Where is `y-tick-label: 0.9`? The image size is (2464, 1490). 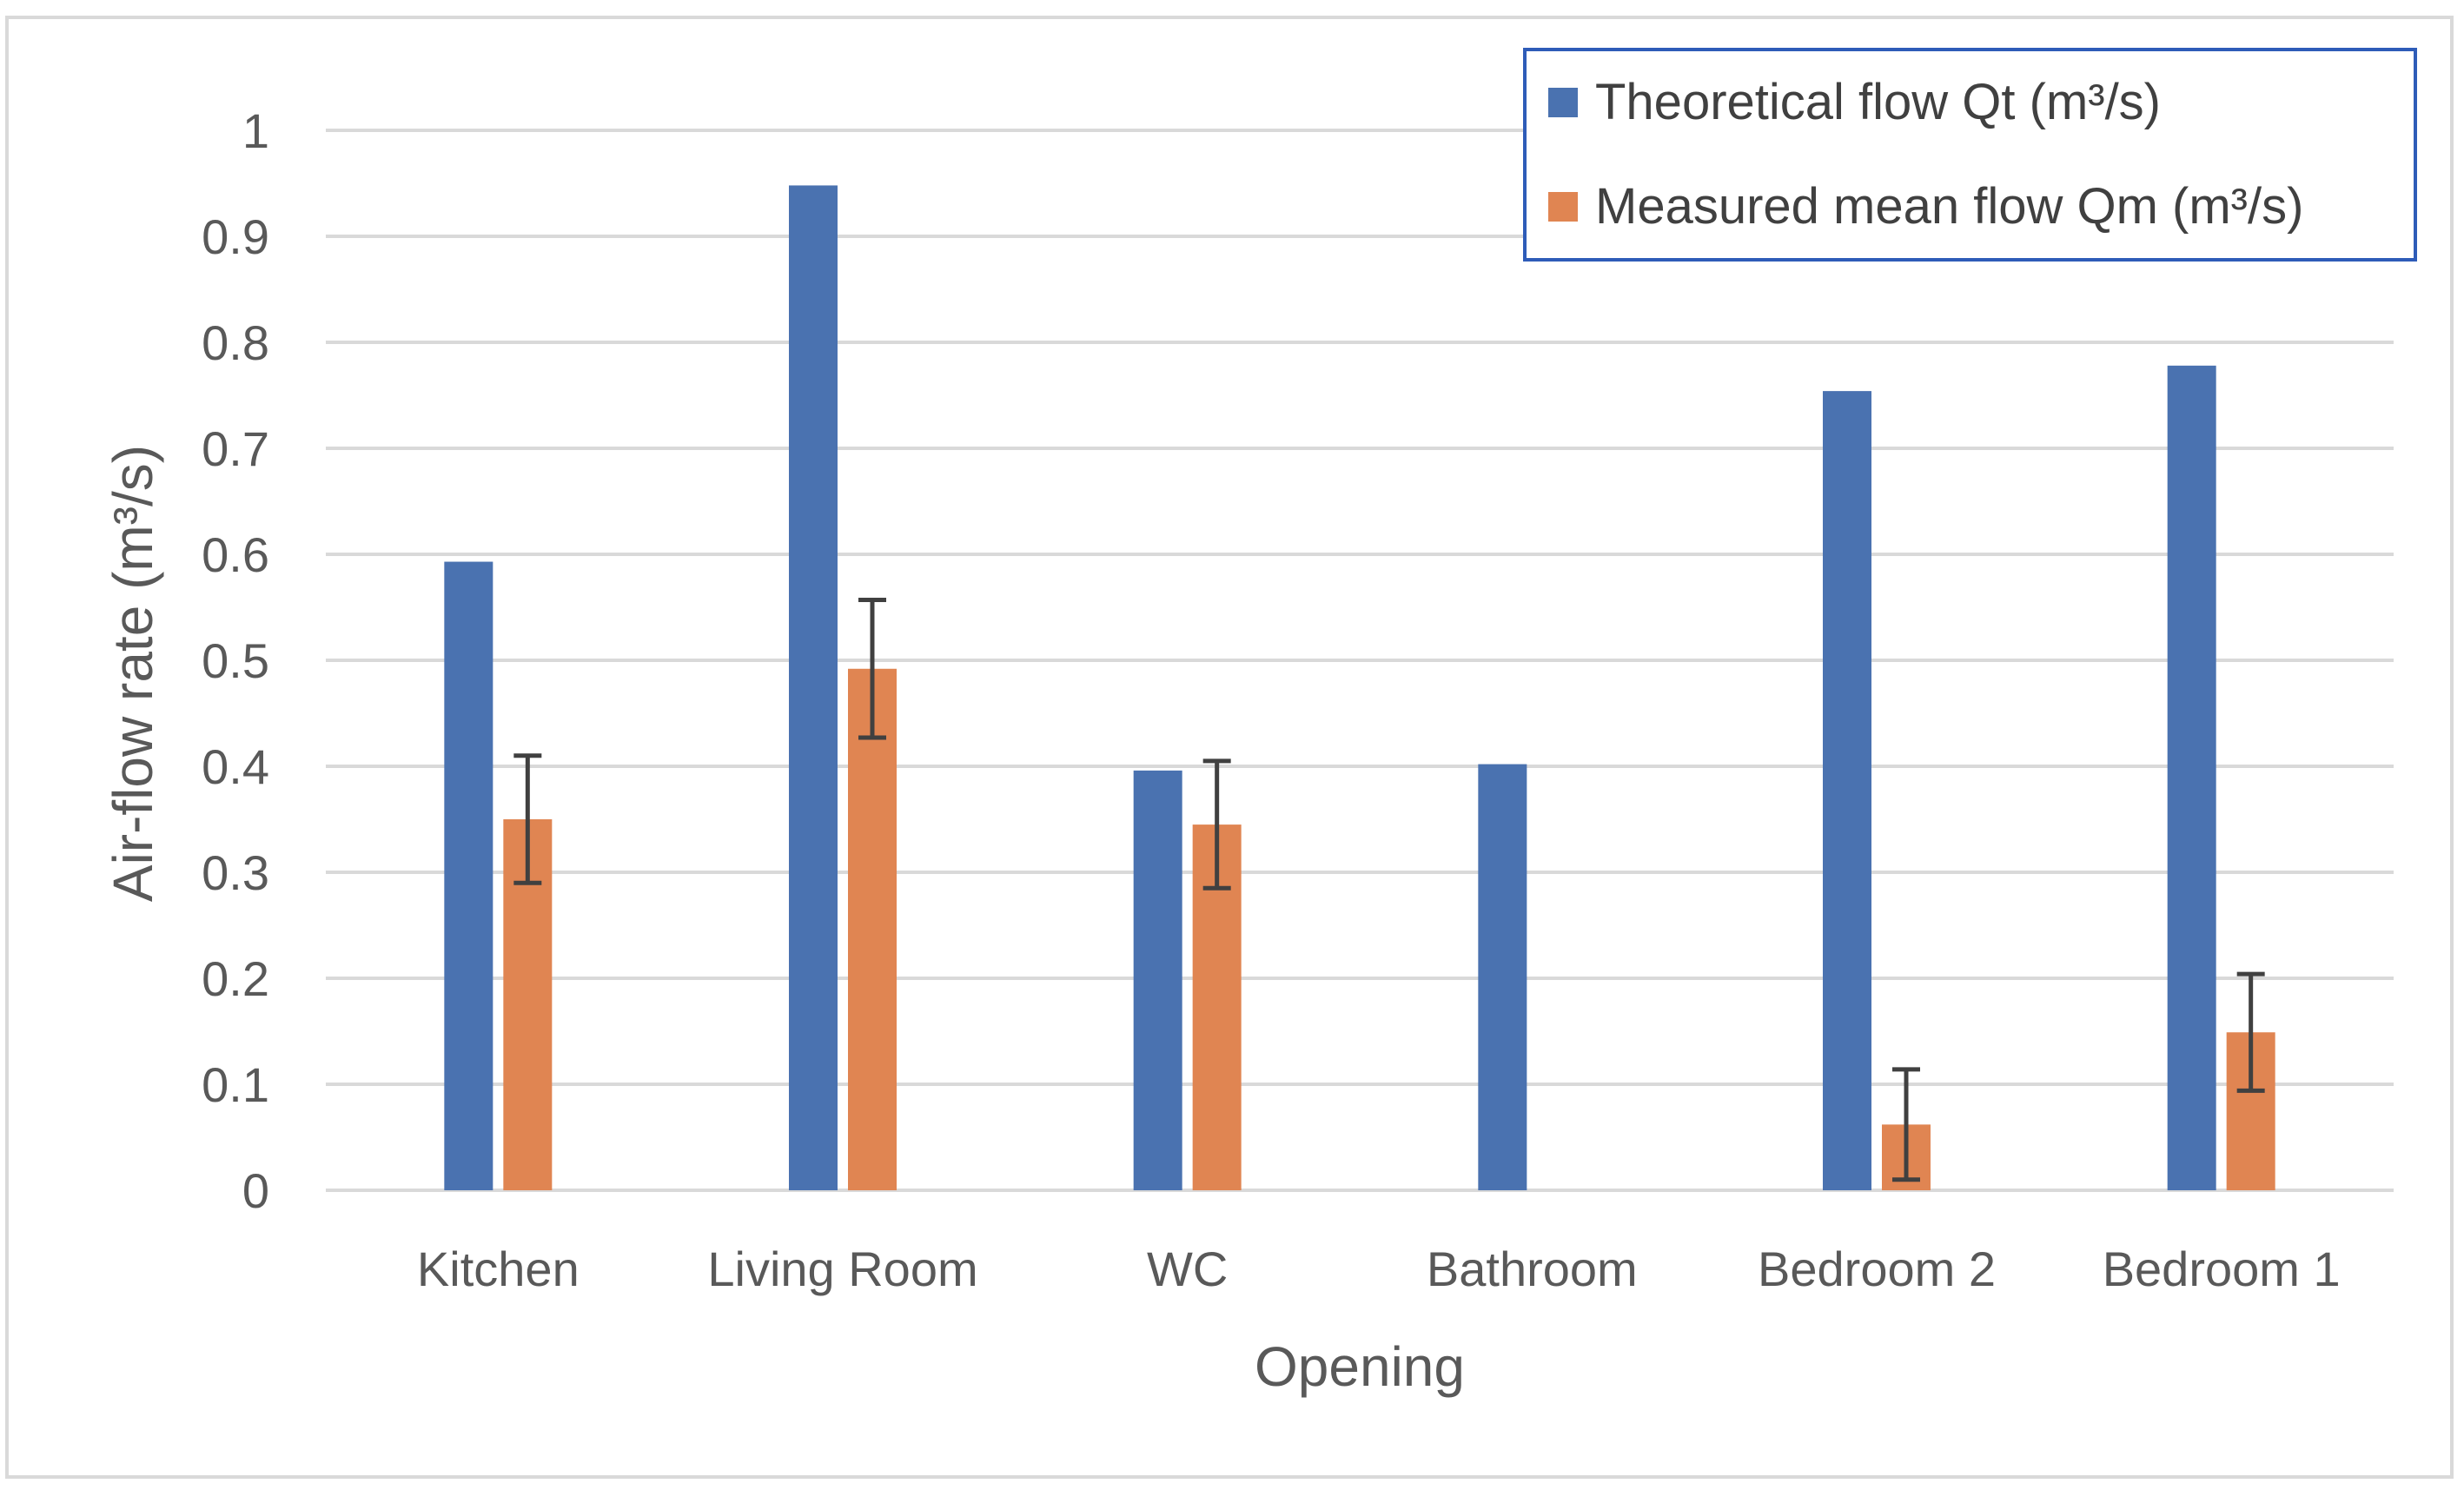 y-tick-label: 0.9 is located at coordinates (235, 236).